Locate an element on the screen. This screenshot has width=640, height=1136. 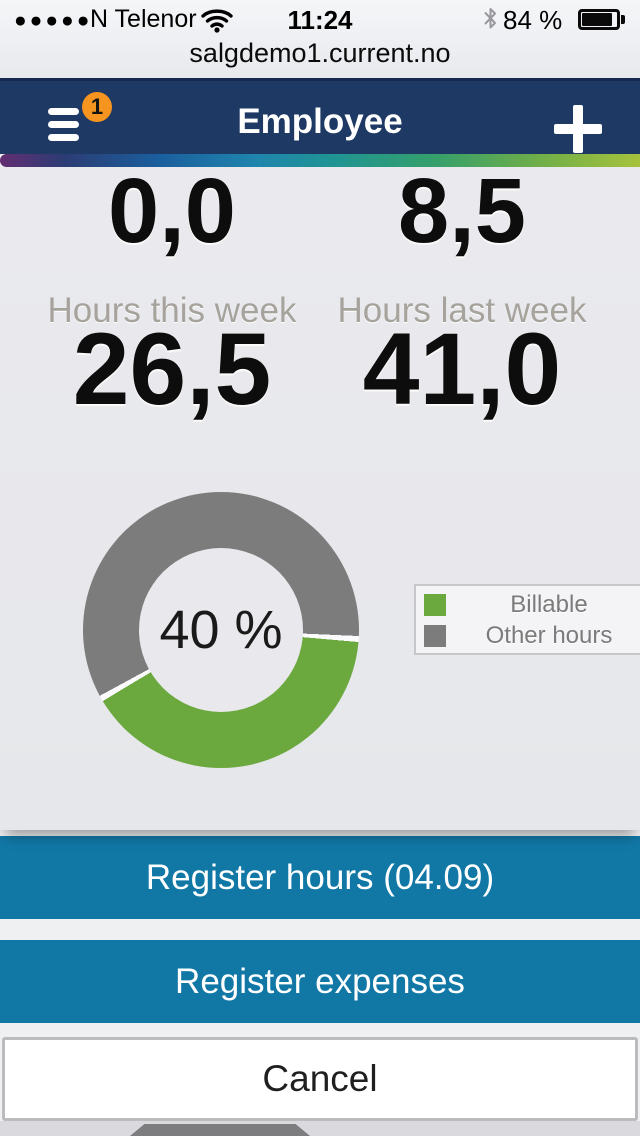
donut-hole: 40 % is located at coordinates (221, 630).